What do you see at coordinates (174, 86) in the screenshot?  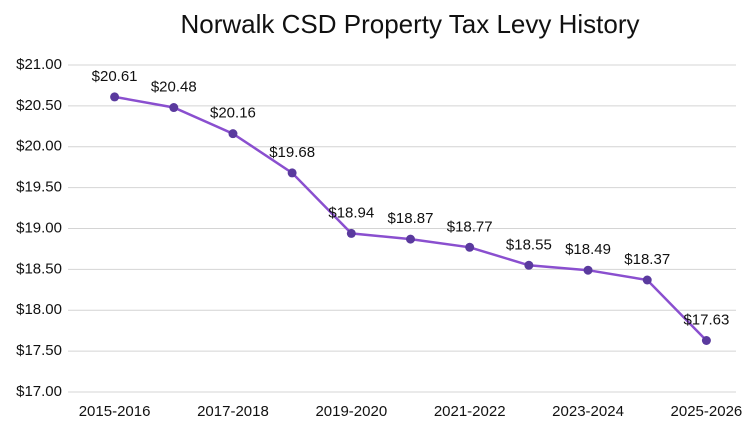 I see `data-label: $20.48` at bounding box center [174, 86].